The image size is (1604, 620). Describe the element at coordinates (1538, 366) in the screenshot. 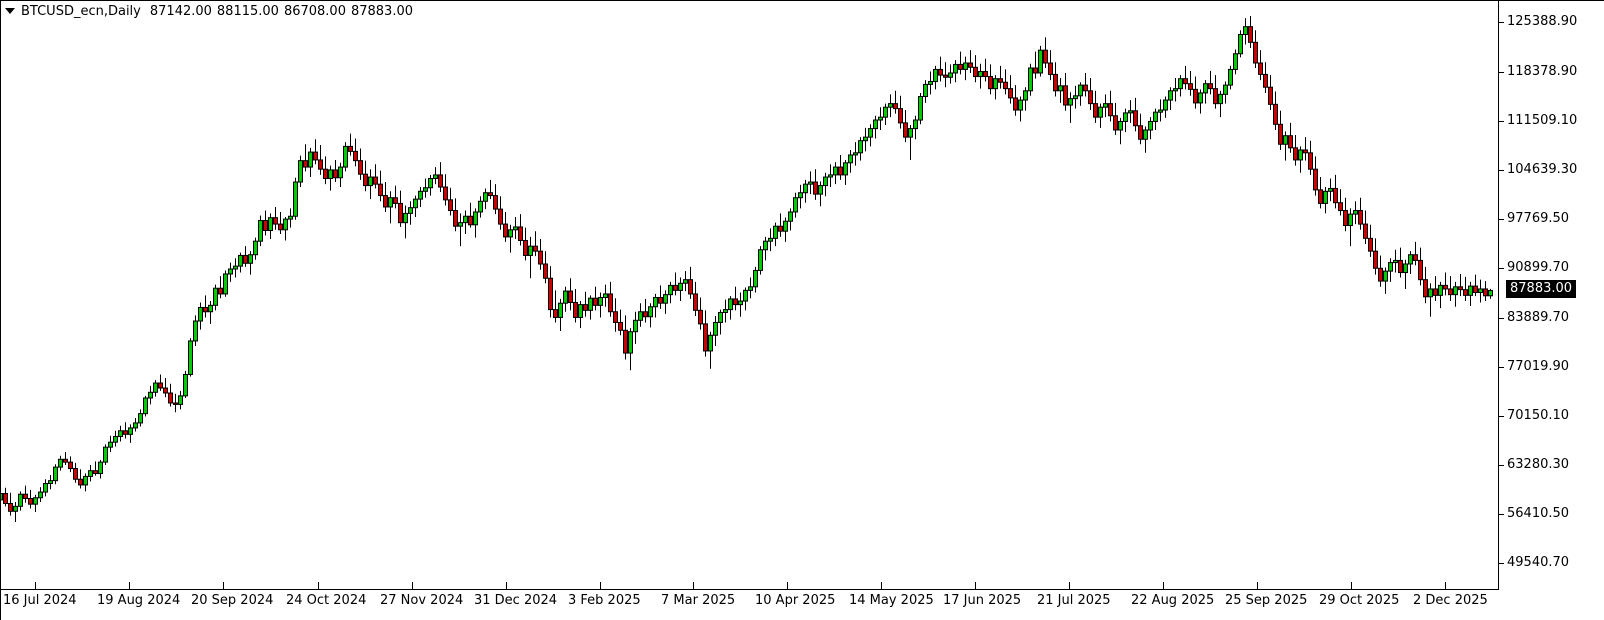

I see `price-axis-label: 77019.90` at that location.